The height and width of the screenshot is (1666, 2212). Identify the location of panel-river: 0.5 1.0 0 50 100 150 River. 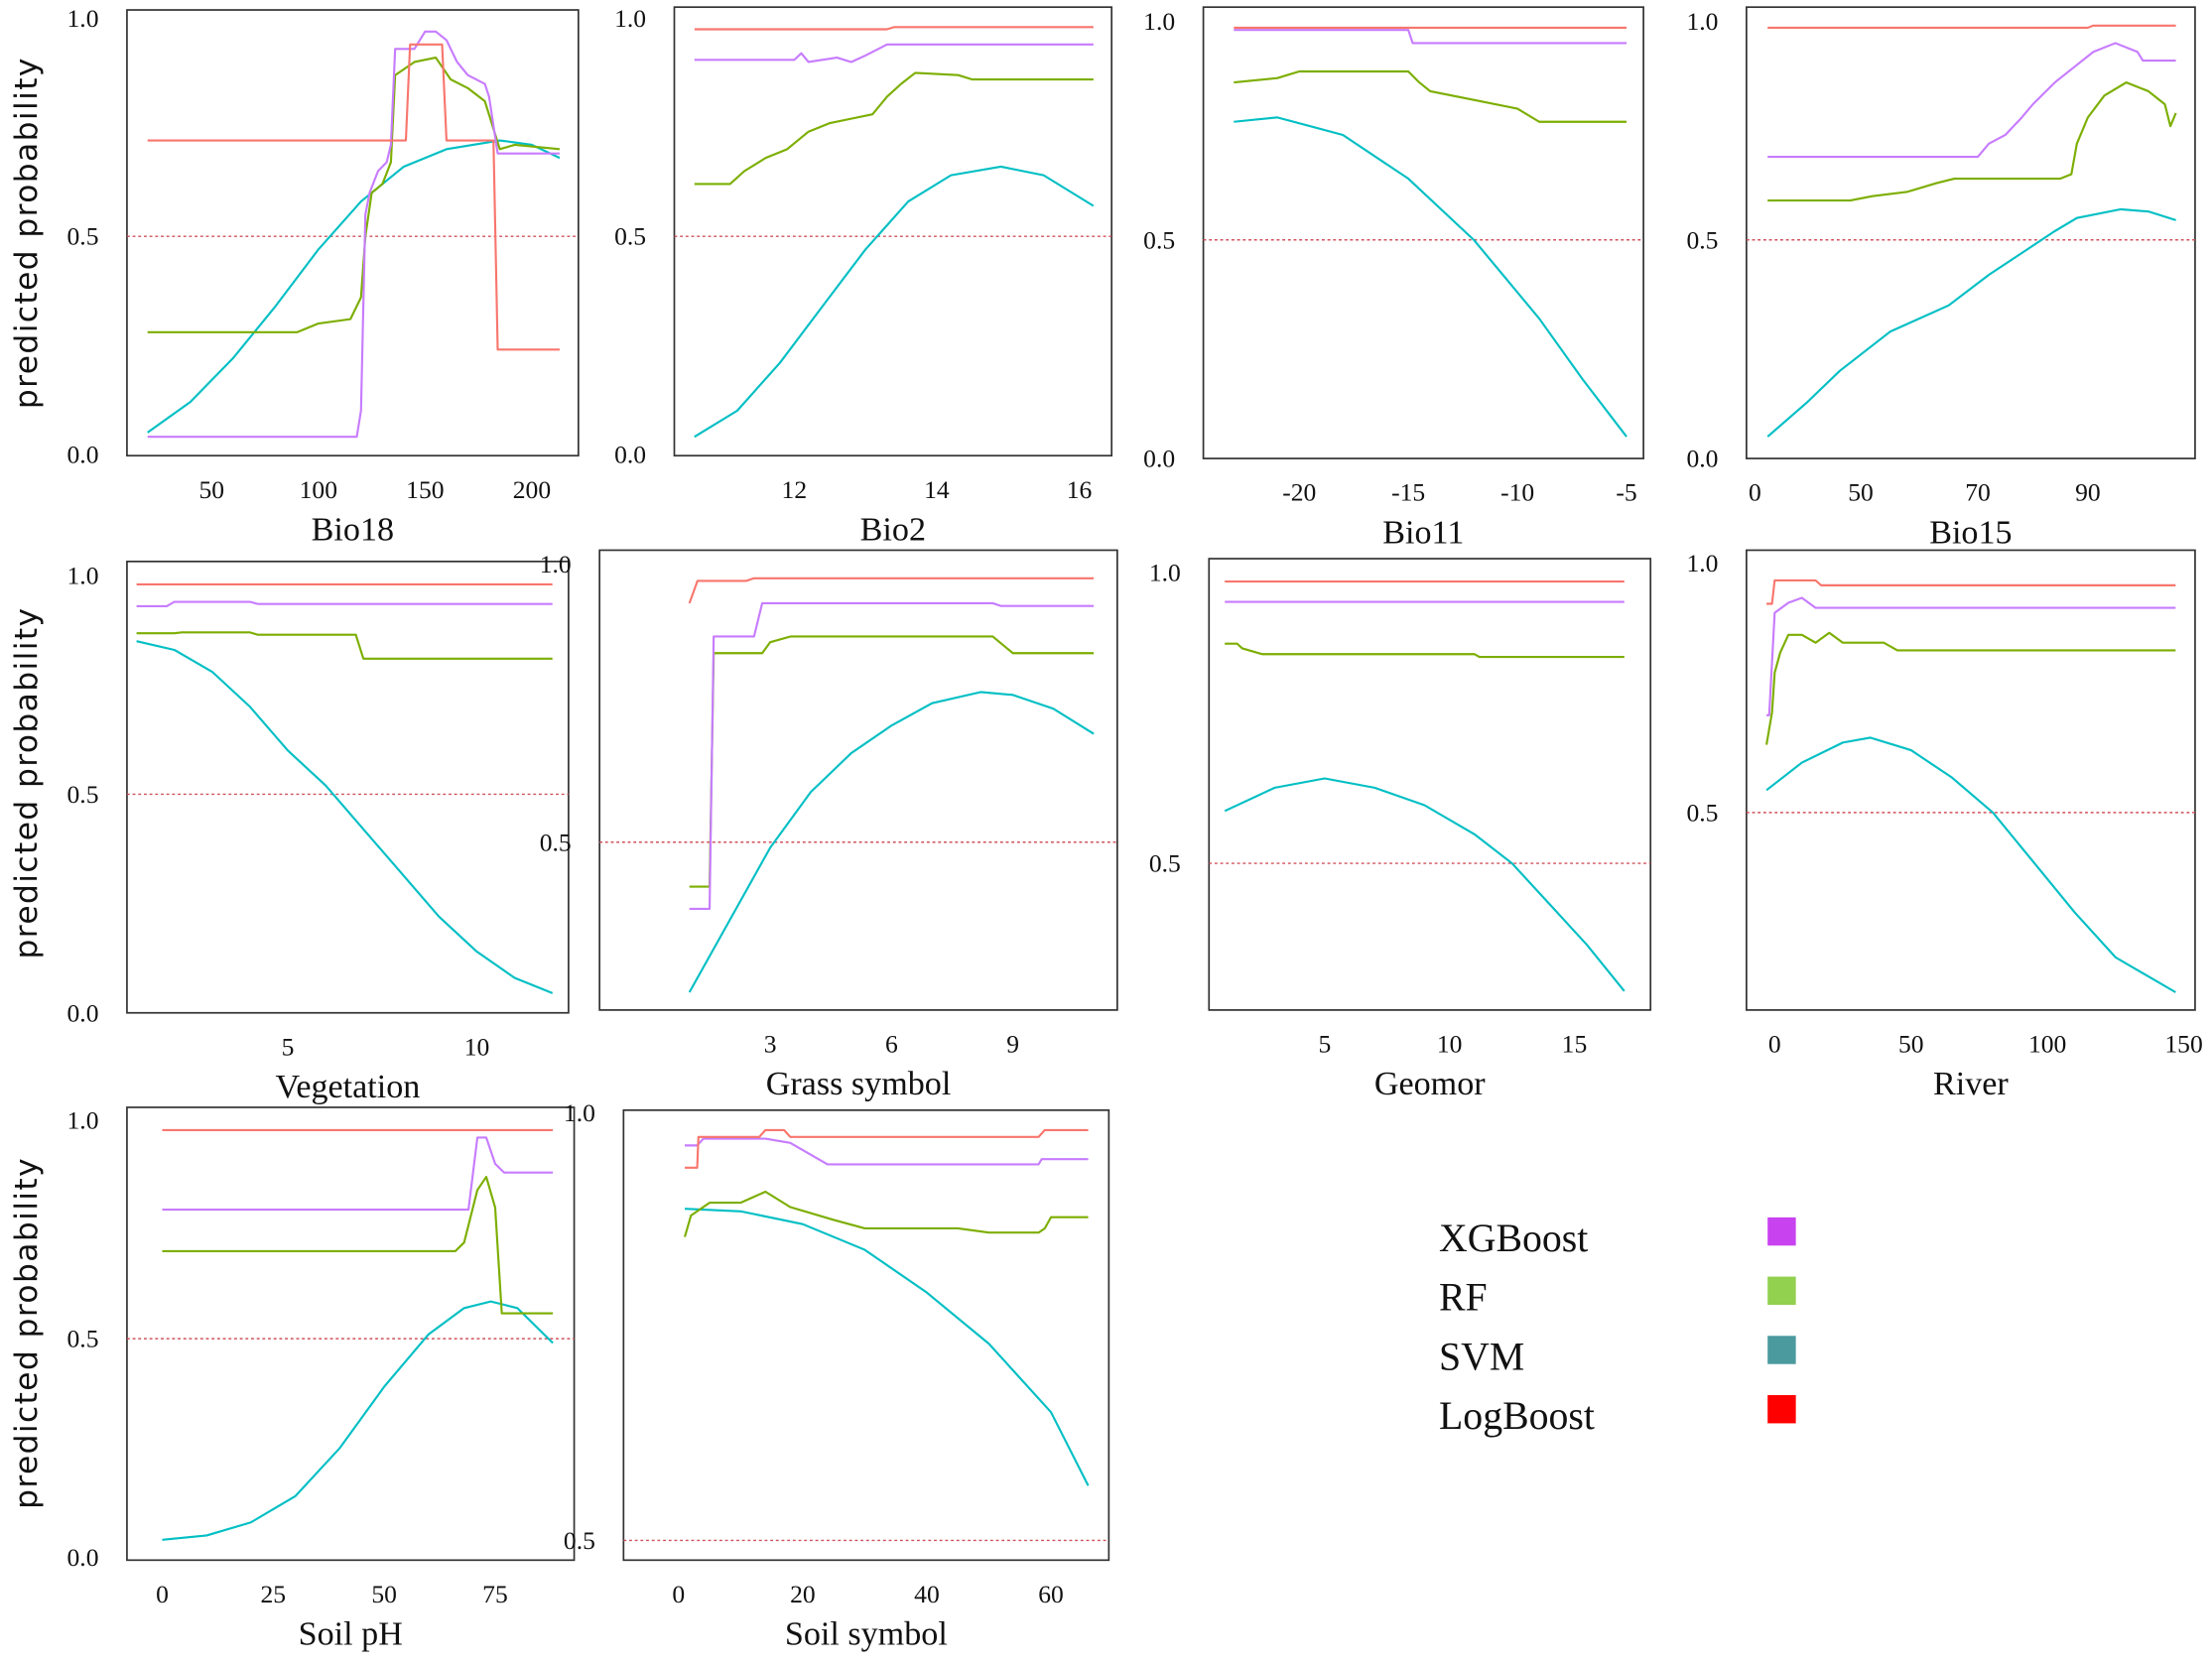
(1944, 825).